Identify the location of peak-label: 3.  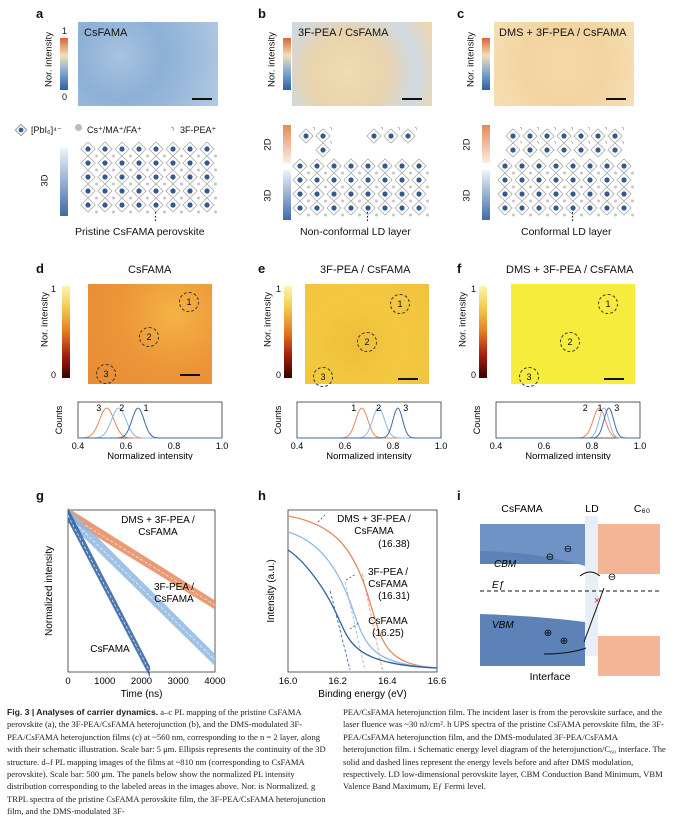
(616, 408).